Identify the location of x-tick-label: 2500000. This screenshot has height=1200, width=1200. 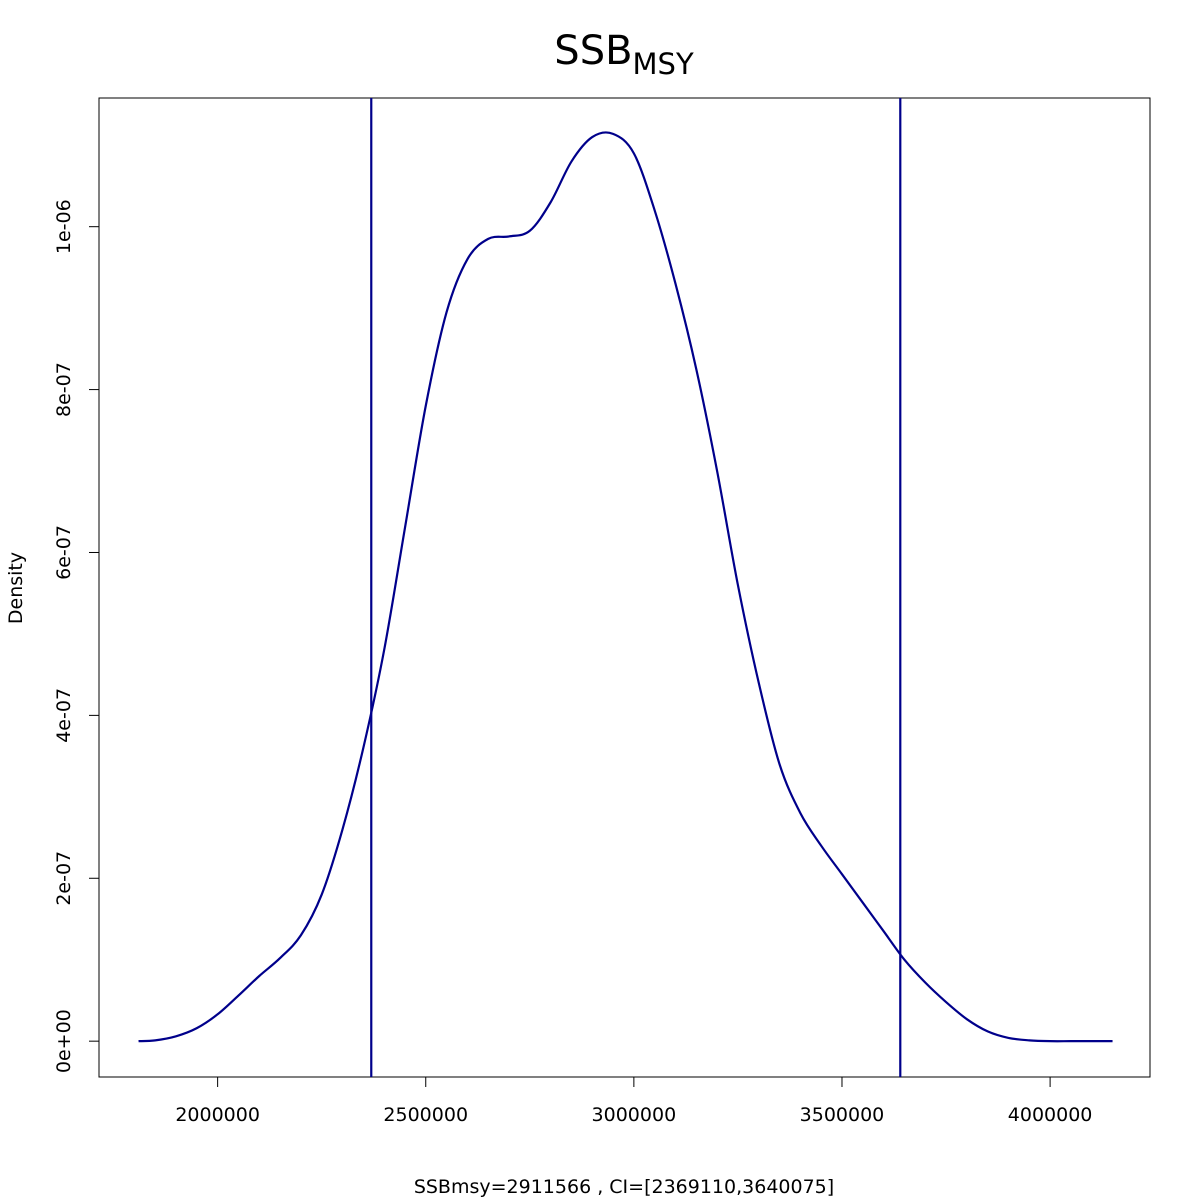
(425, 1115).